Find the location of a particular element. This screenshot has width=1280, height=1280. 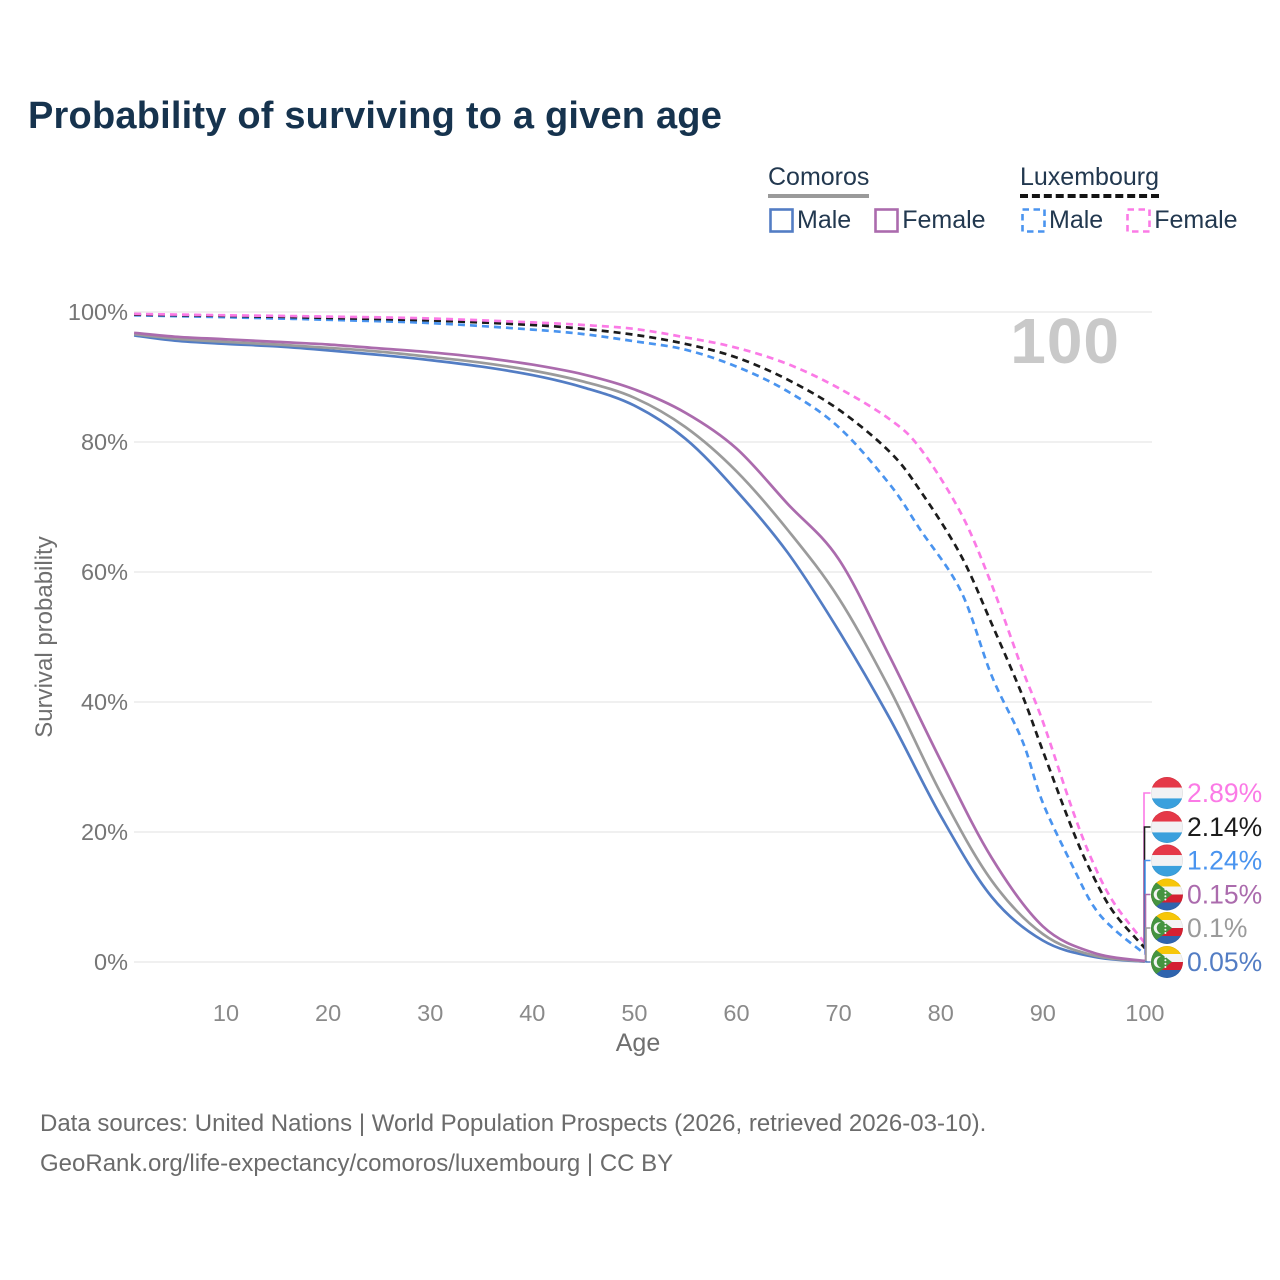

x-tick-label: 60 is located at coordinates (736, 1013).